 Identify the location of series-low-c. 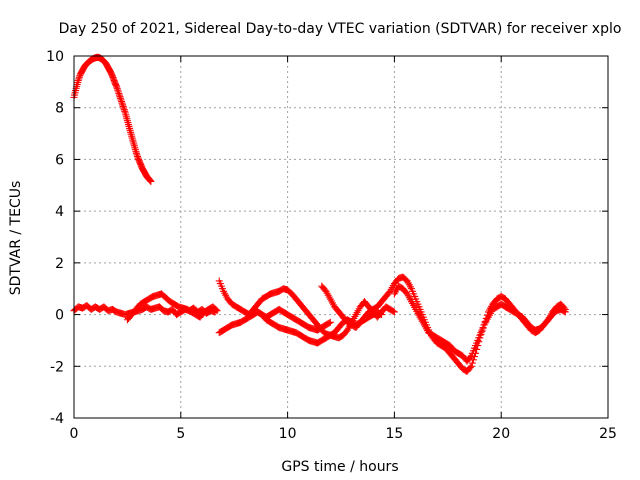
(306, 309).